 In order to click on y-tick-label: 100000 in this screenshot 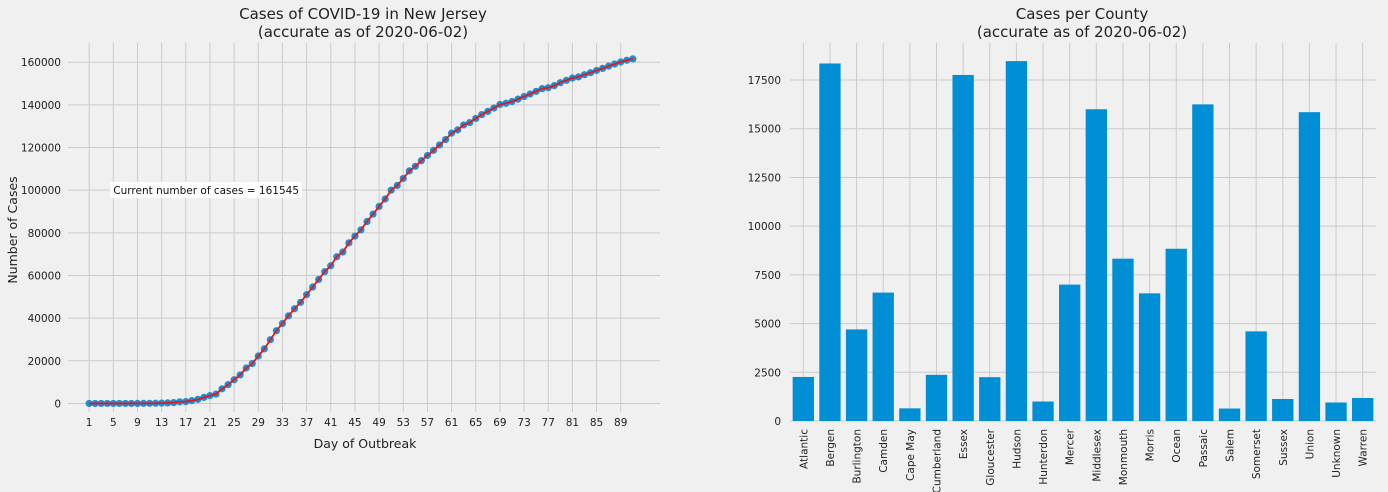, I will do `click(41, 191)`.